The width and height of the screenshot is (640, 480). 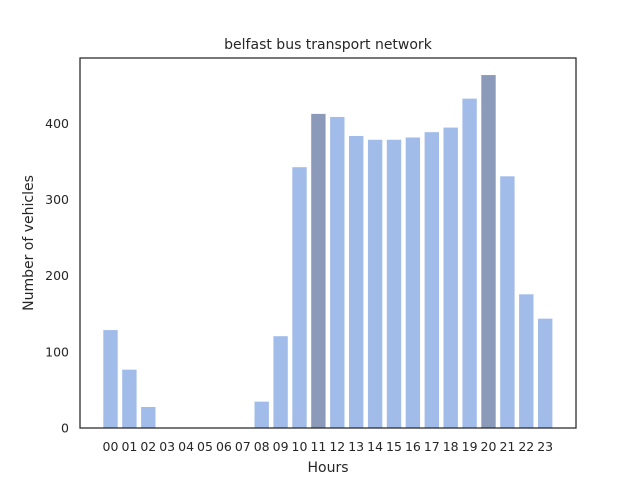 I want to click on y-tick-label: 100, so click(x=57, y=351).